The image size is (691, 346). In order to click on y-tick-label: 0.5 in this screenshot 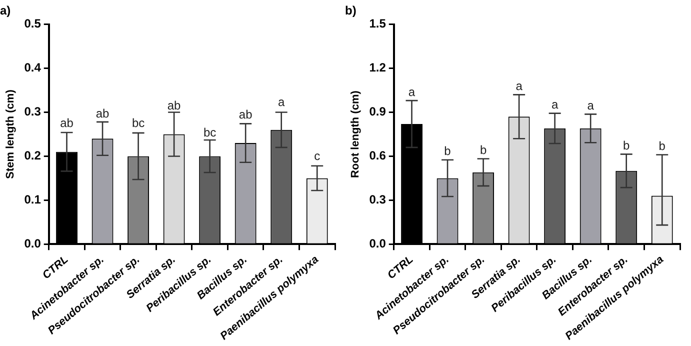, I will do `click(33, 23)`.